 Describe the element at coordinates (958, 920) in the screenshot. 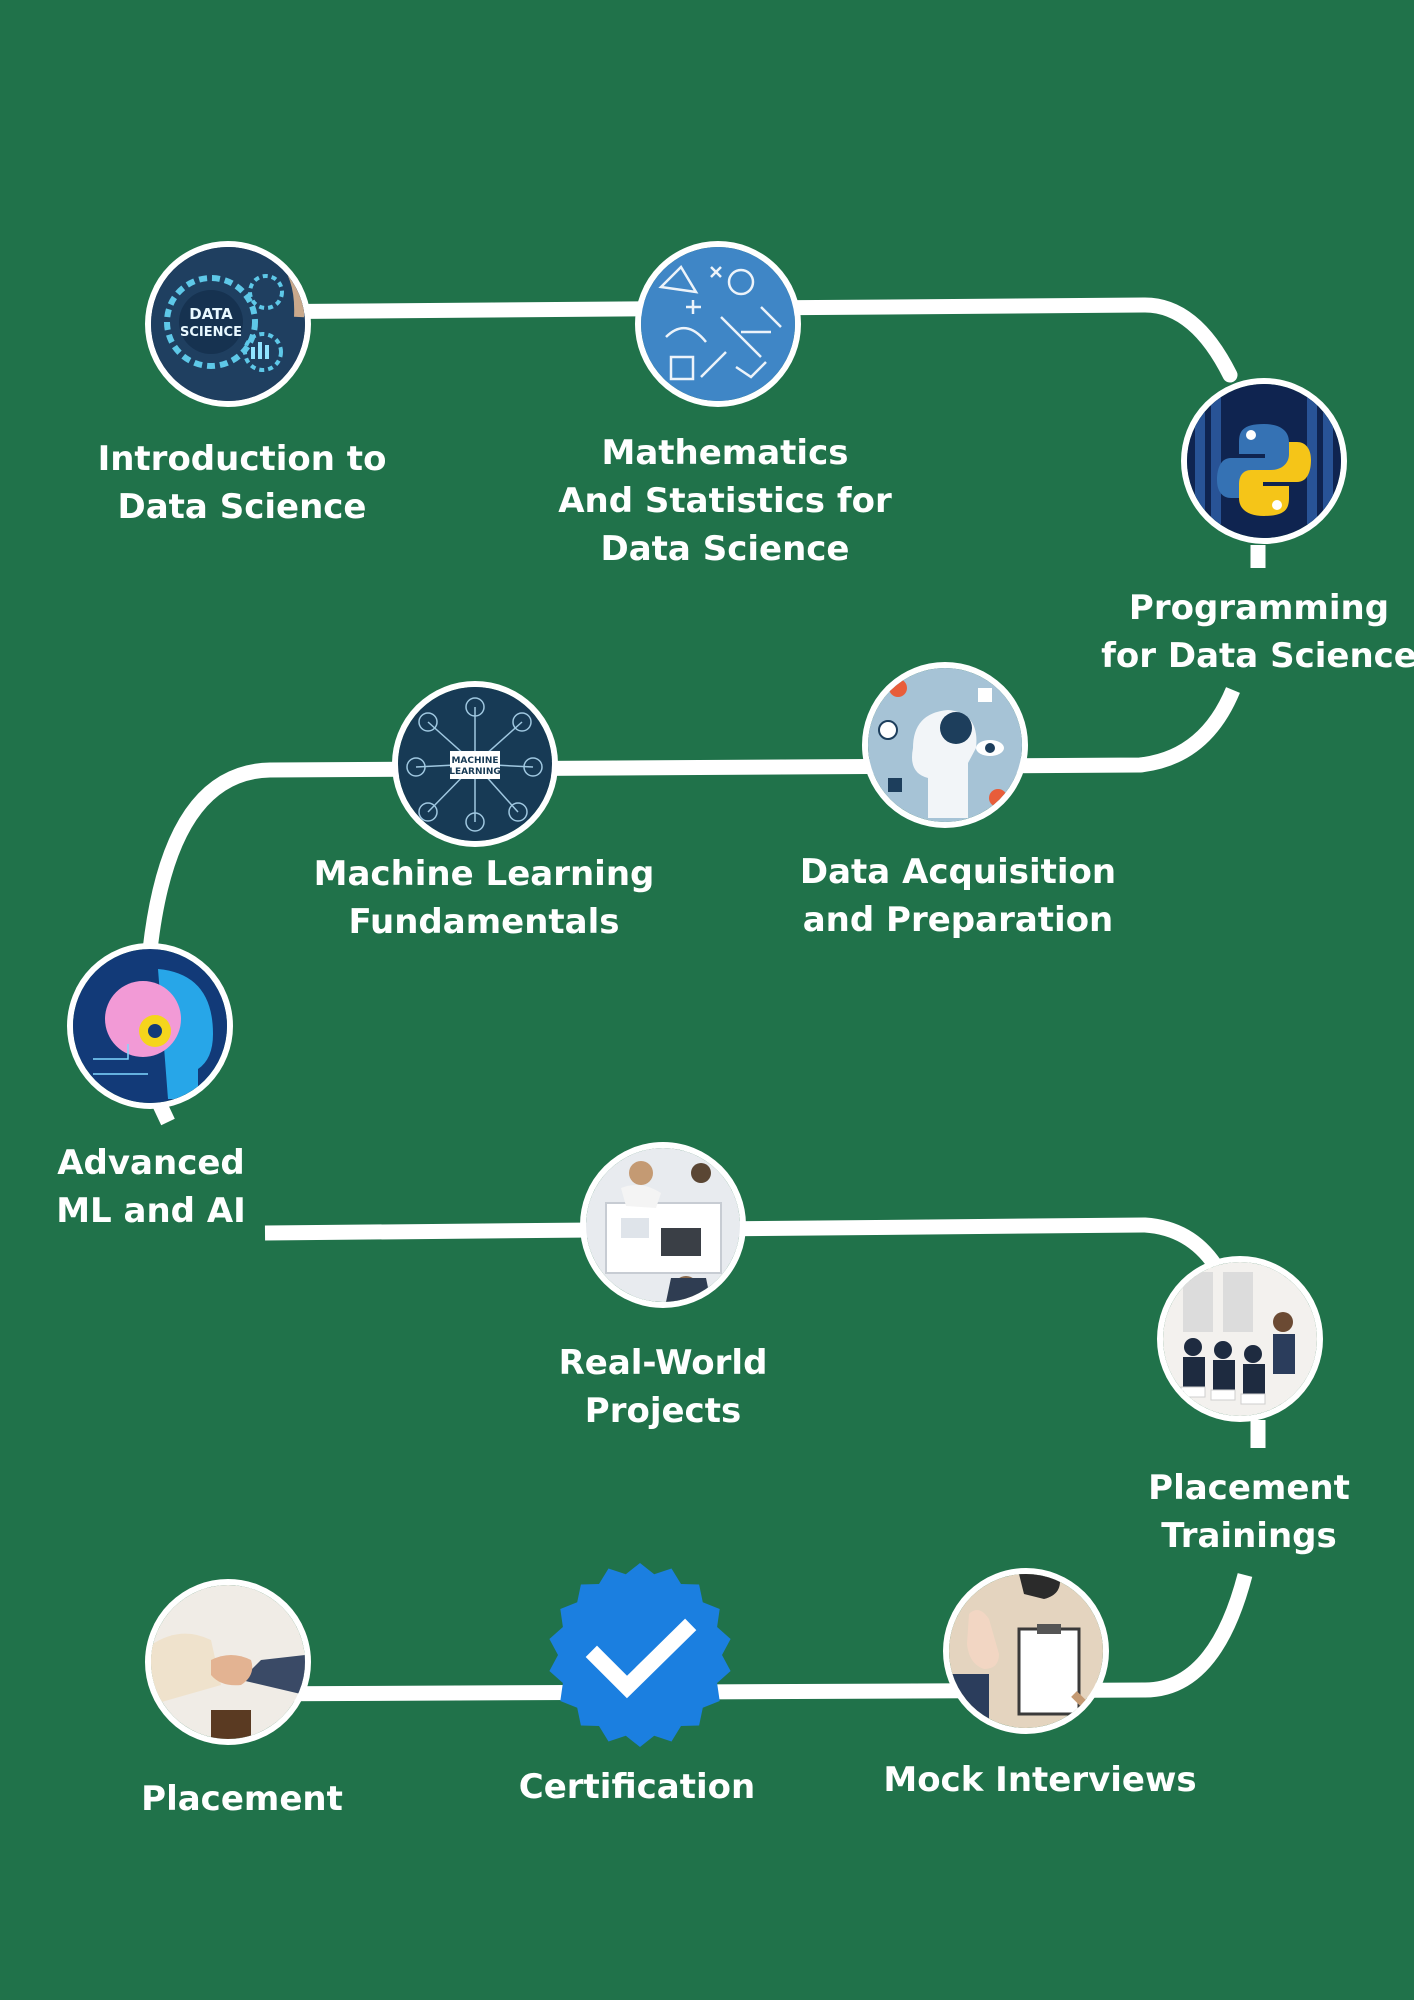

I see `step-4-label-line-2: and Preparation` at that location.